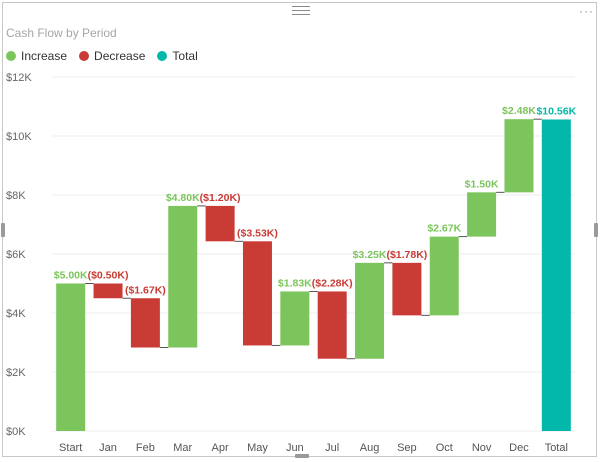  I want to click on x-tick-label: Start, so click(70, 448).